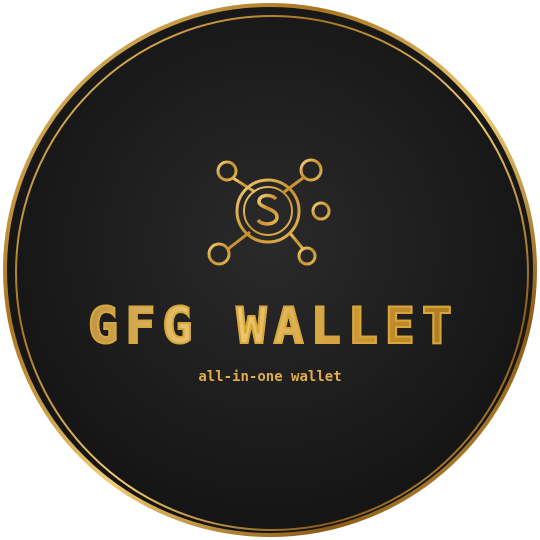  I want to click on tagline: all-in-one wallet, so click(270, 377).